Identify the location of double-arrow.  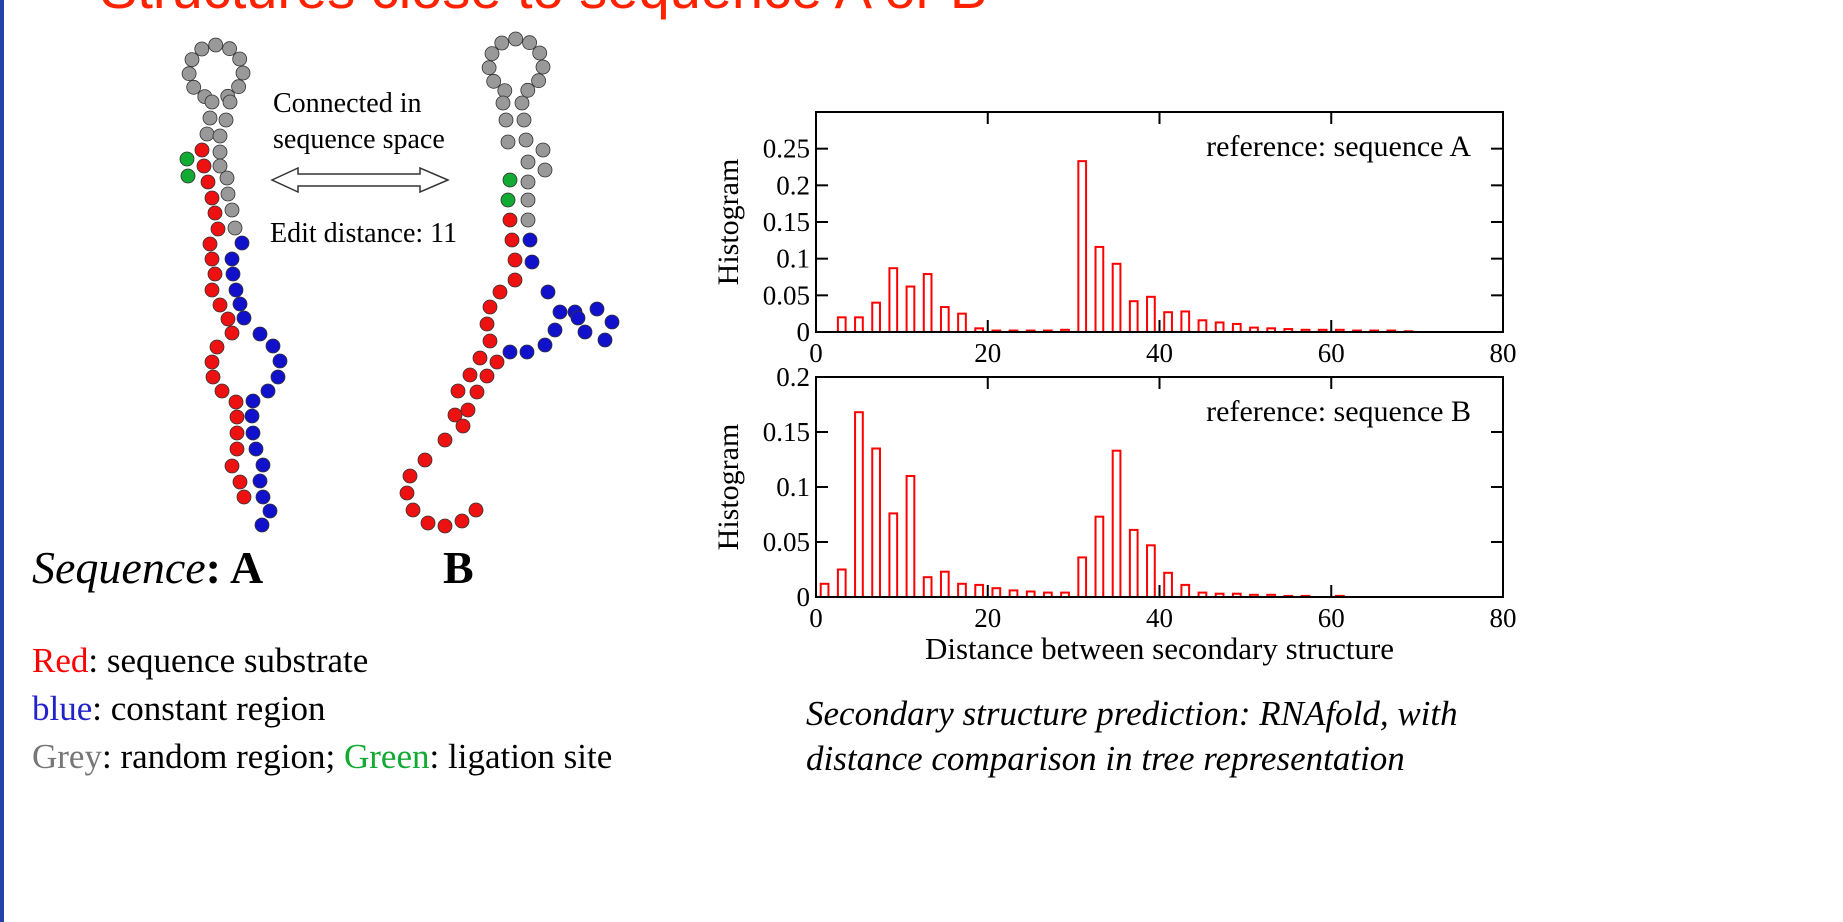
(360, 180).